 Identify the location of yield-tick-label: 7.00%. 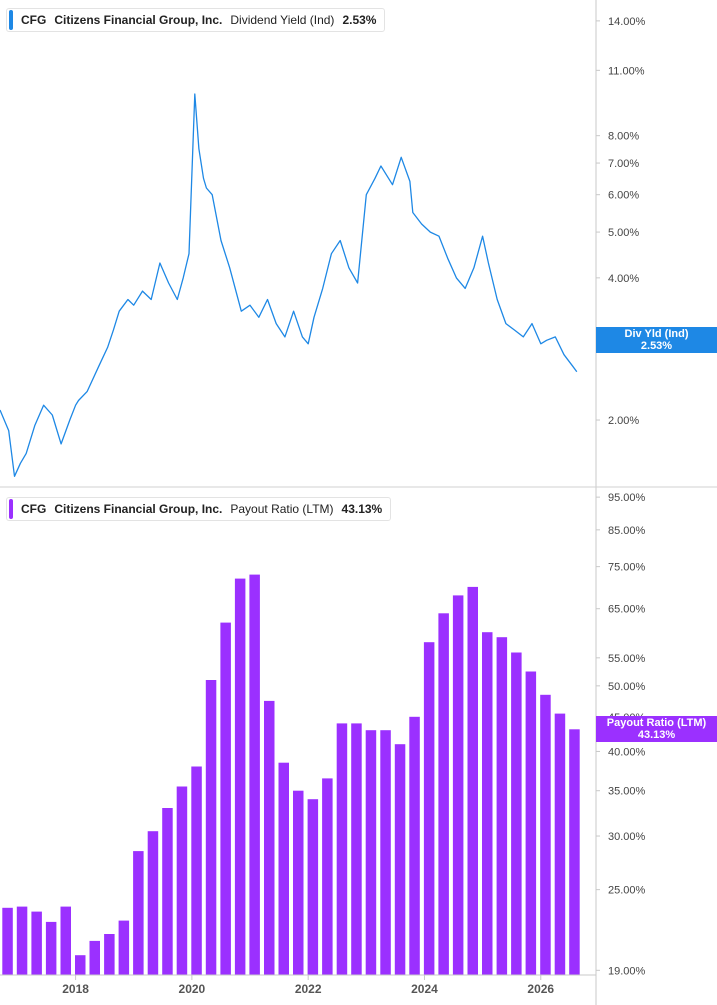
(623, 164).